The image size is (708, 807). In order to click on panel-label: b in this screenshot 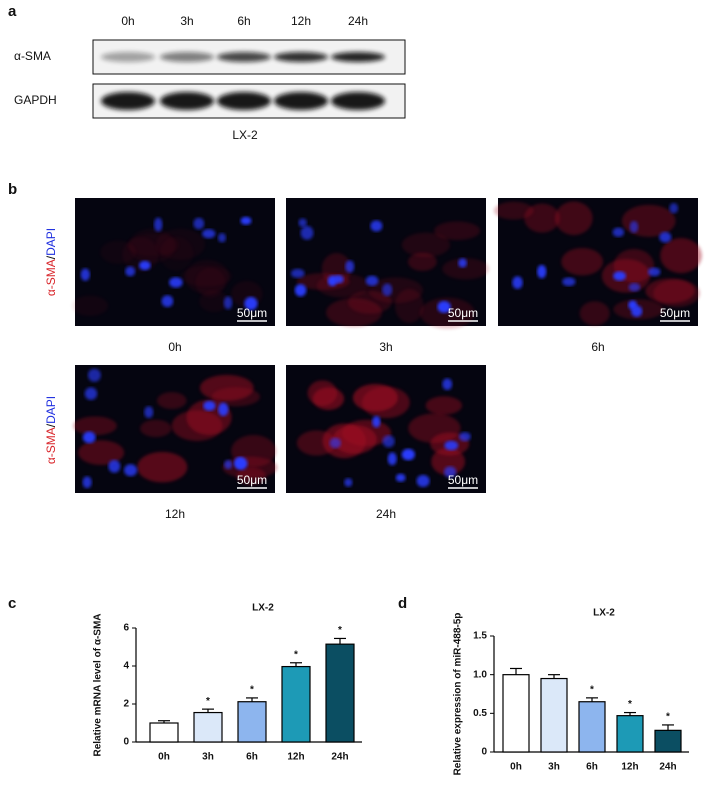, I will do `click(12, 189)`.